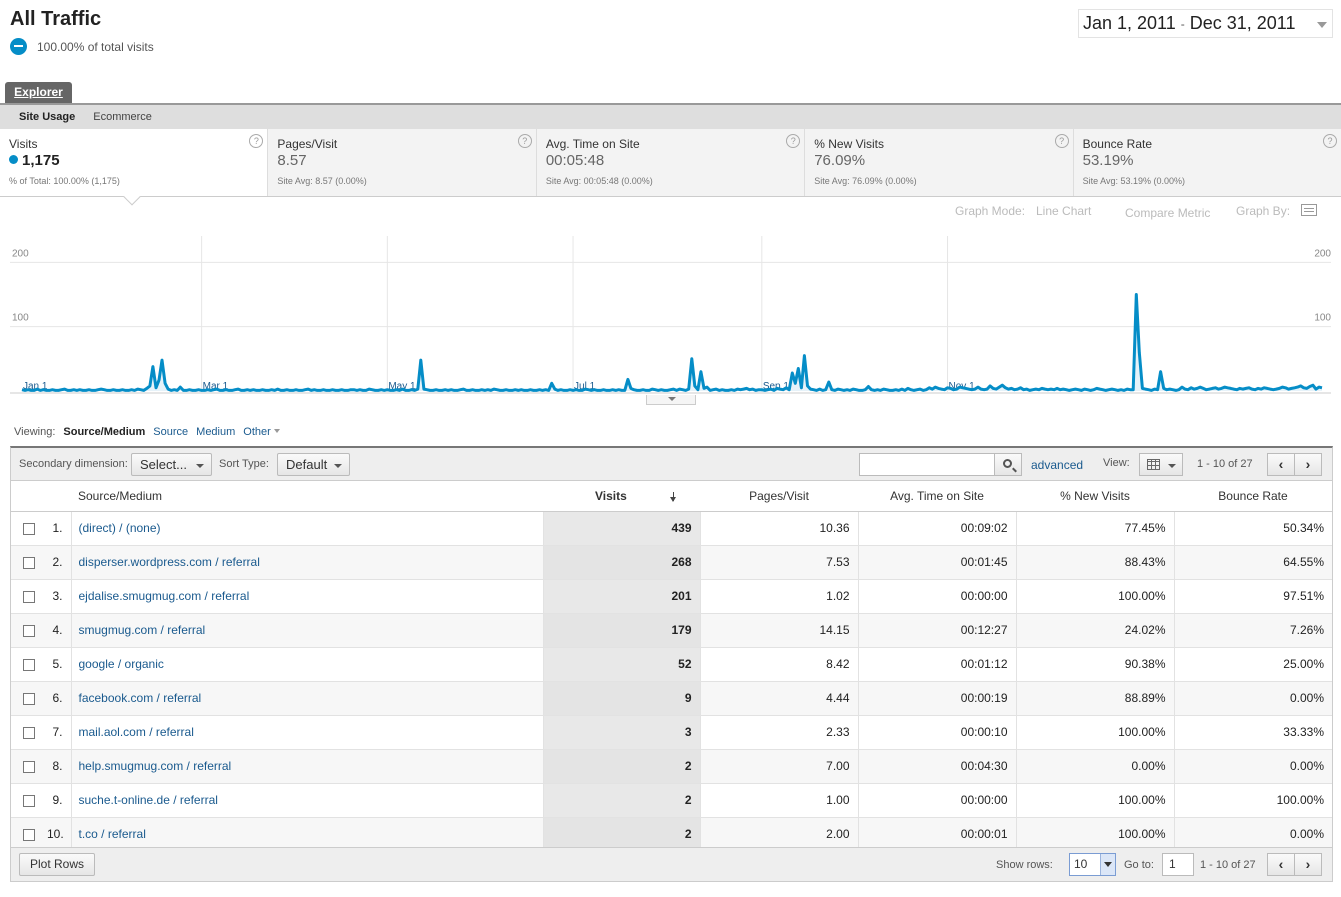  What do you see at coordinates (121, 664) in the screenshot?
I see `source-medium-link: google / organic` at bounding box center [121, 664].